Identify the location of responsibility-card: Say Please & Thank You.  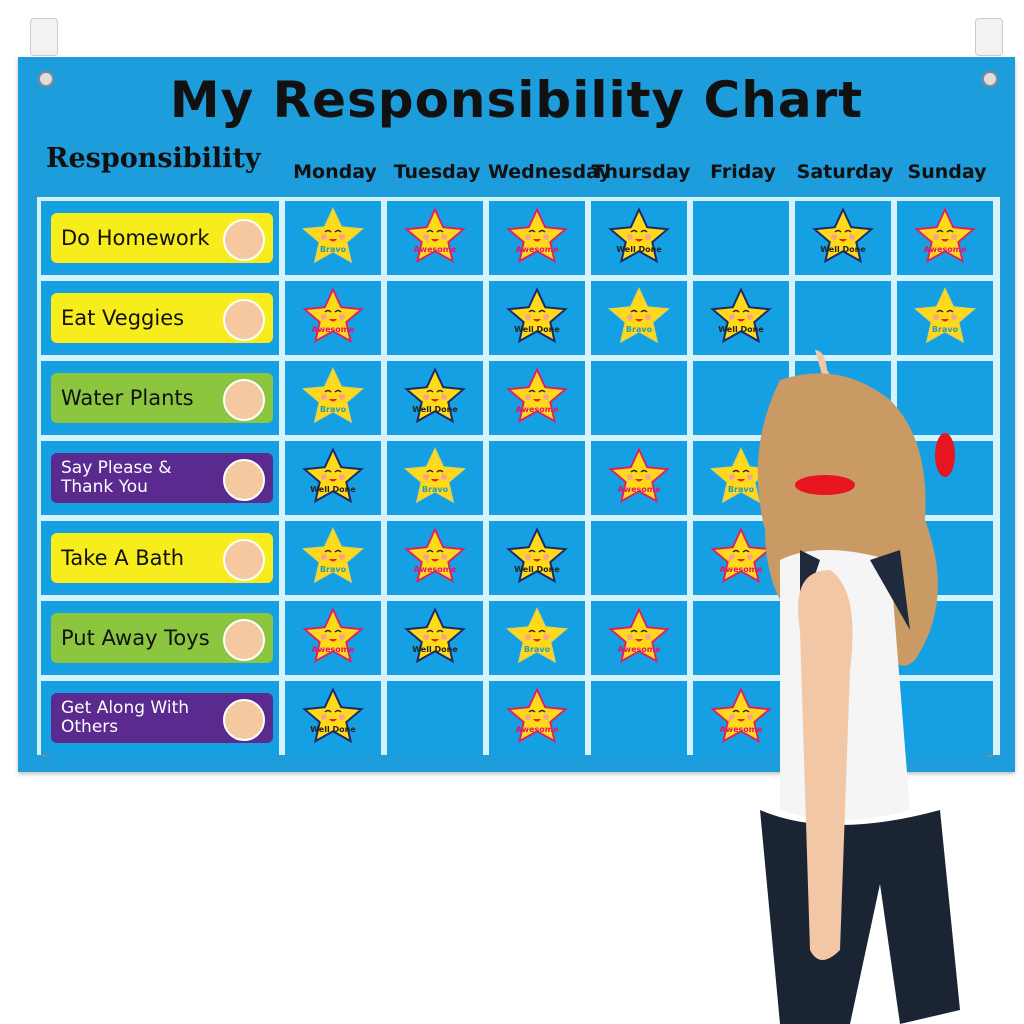
(162, 478).